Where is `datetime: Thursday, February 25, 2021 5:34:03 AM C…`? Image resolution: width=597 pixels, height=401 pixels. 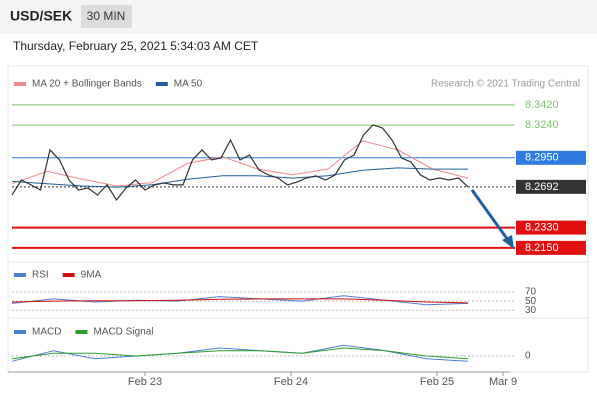 datetime: Thursday, February 25, 2021 5:34:03 AM C… is located at coordinates (136, 46).